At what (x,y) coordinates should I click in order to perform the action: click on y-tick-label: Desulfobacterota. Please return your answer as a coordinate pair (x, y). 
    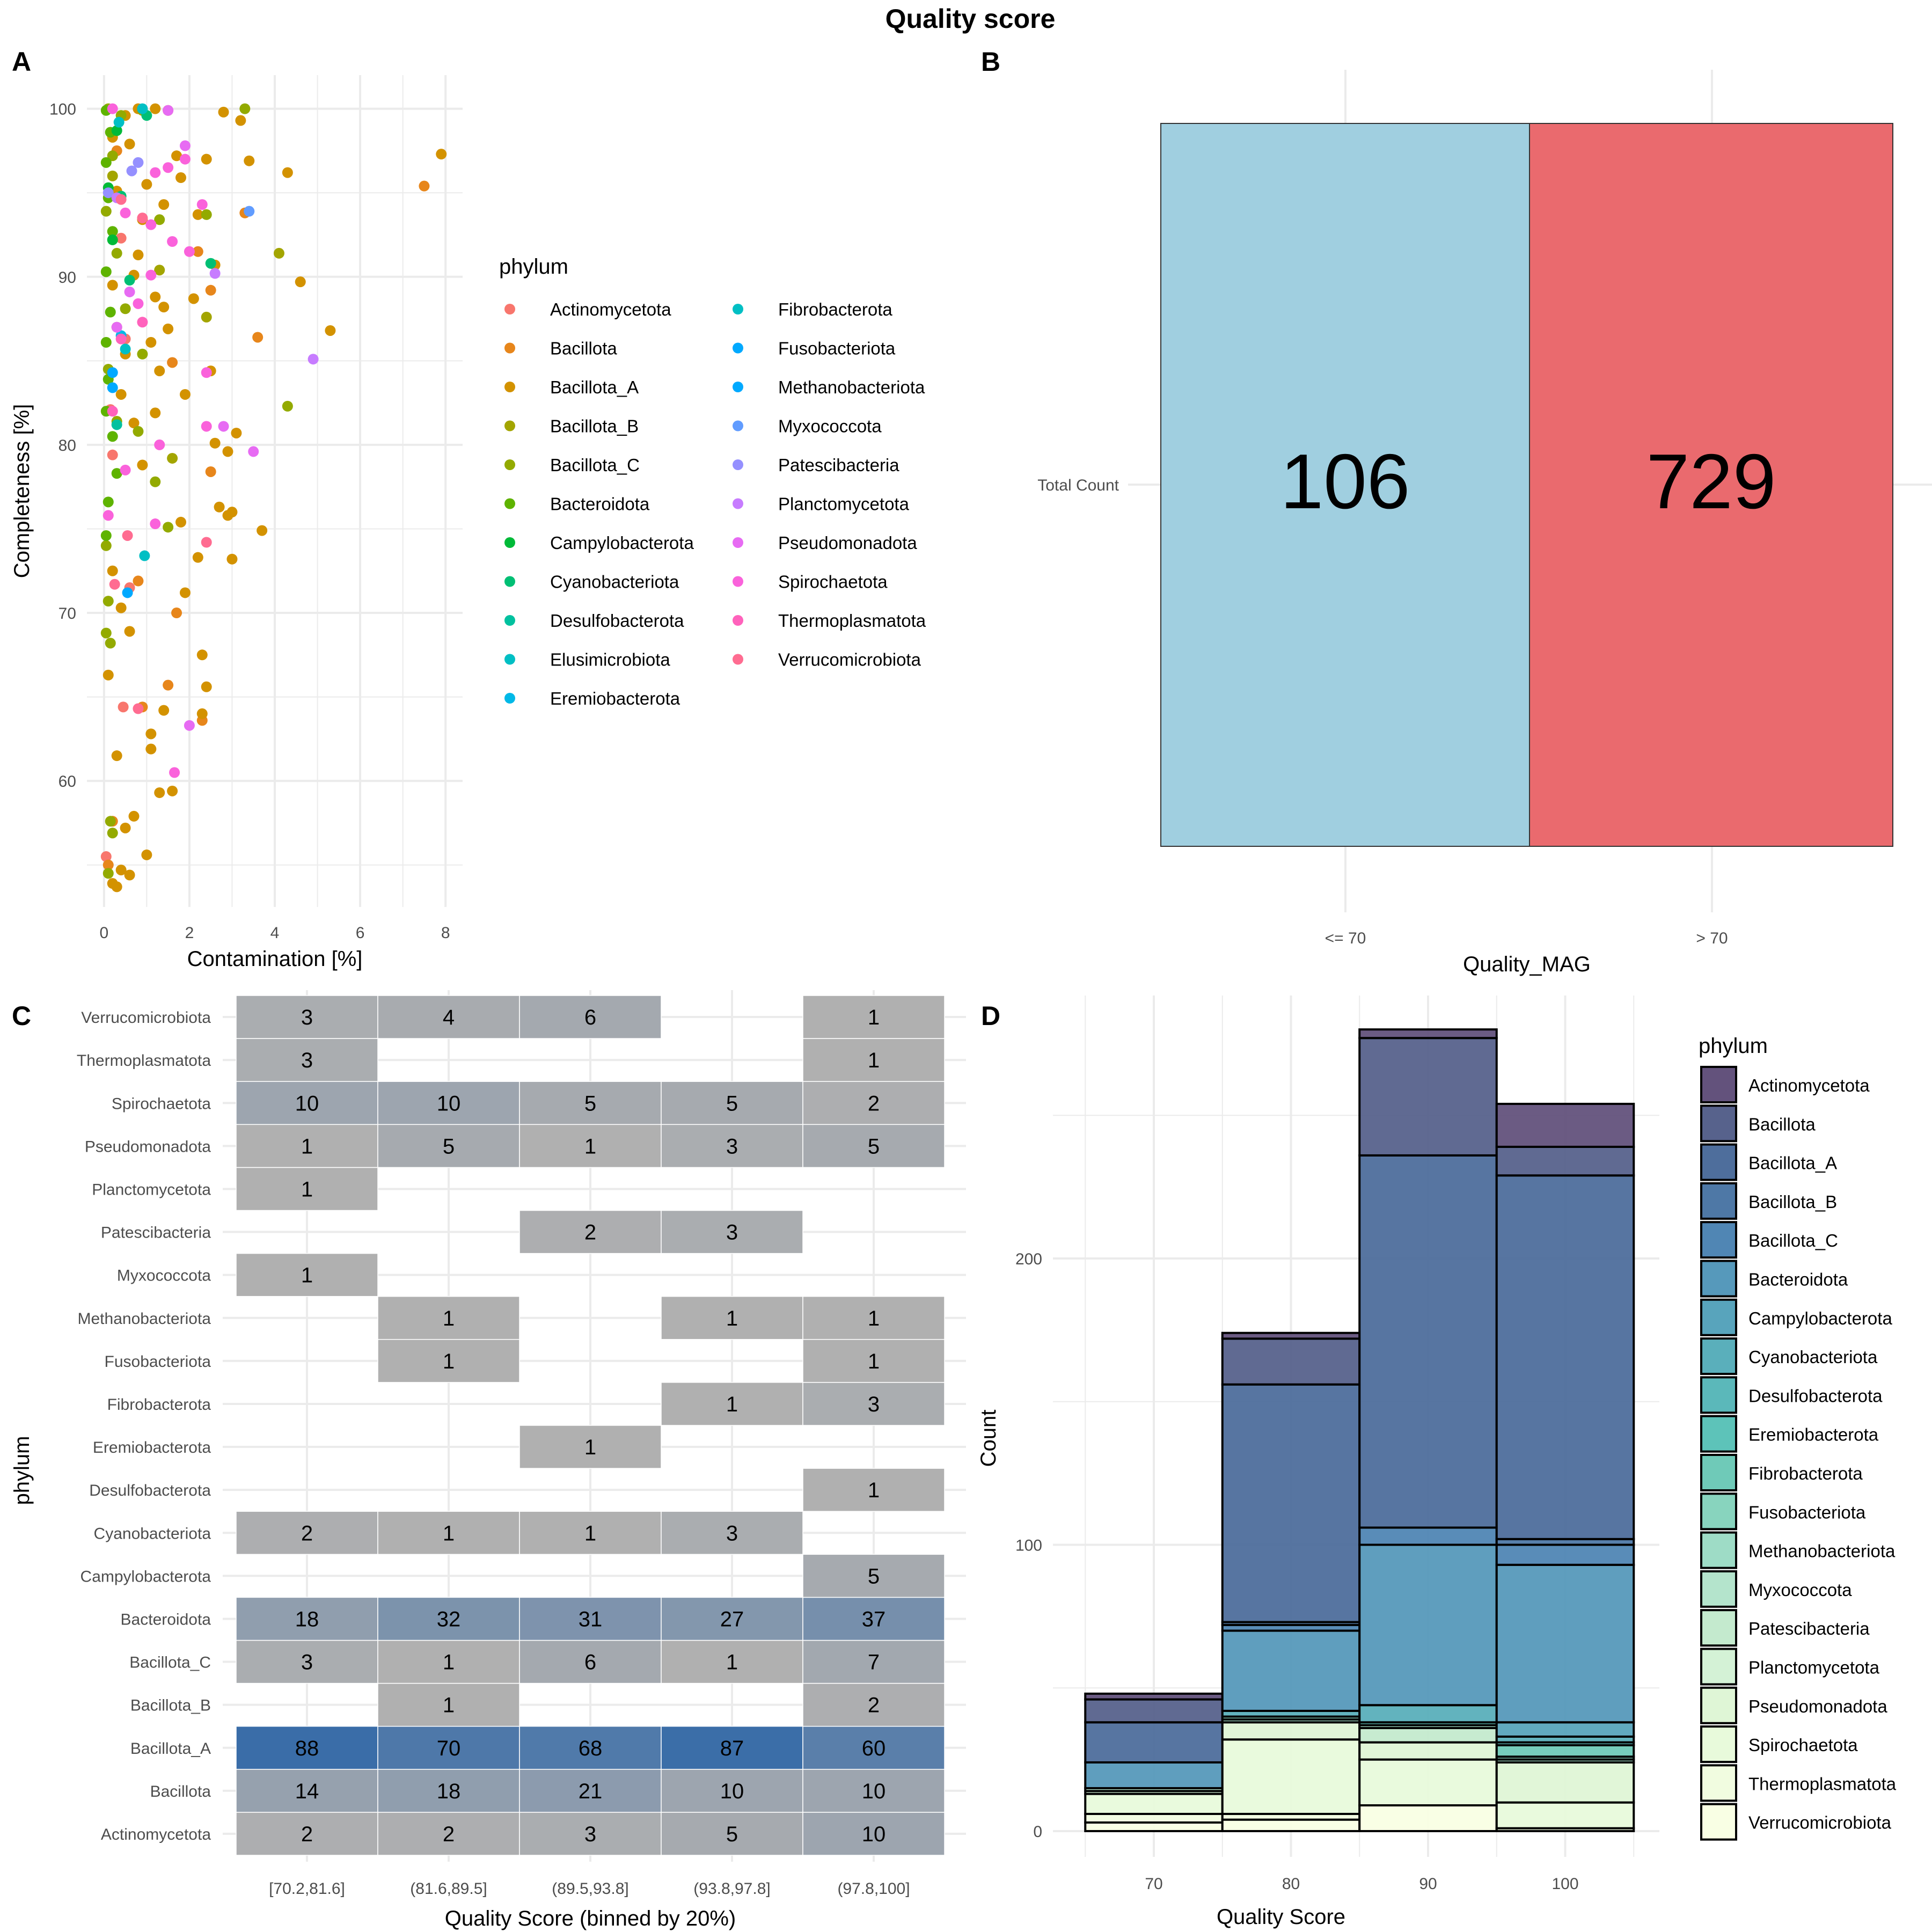
    Looking at the image, I should click on (150, 1490).